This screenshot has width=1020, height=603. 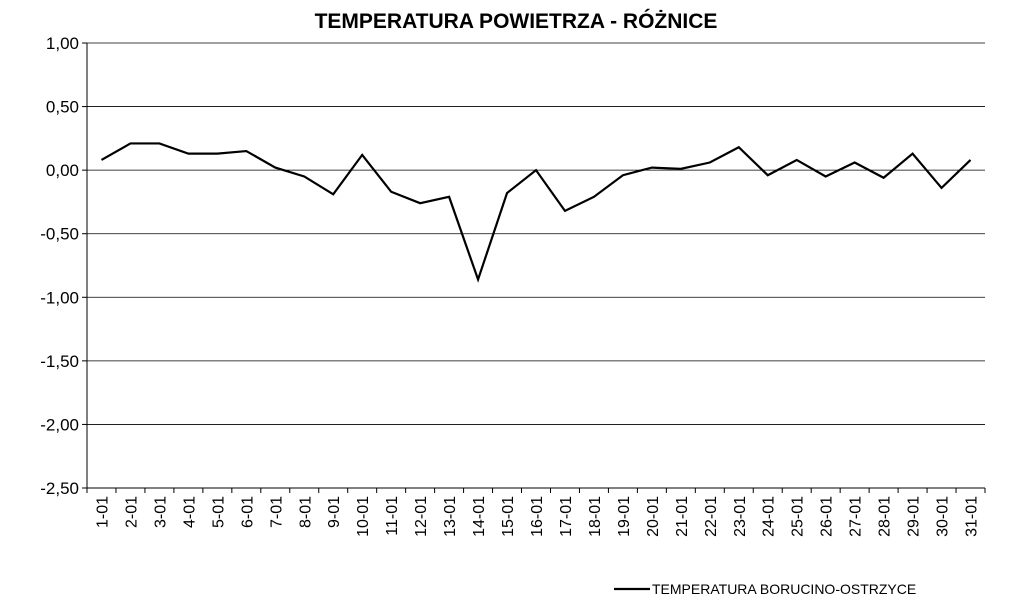 What do you see at coordinates (566, 516) in the screenshot?
I see `x-tick-label: 17-01` at bounding box center [566, 516].